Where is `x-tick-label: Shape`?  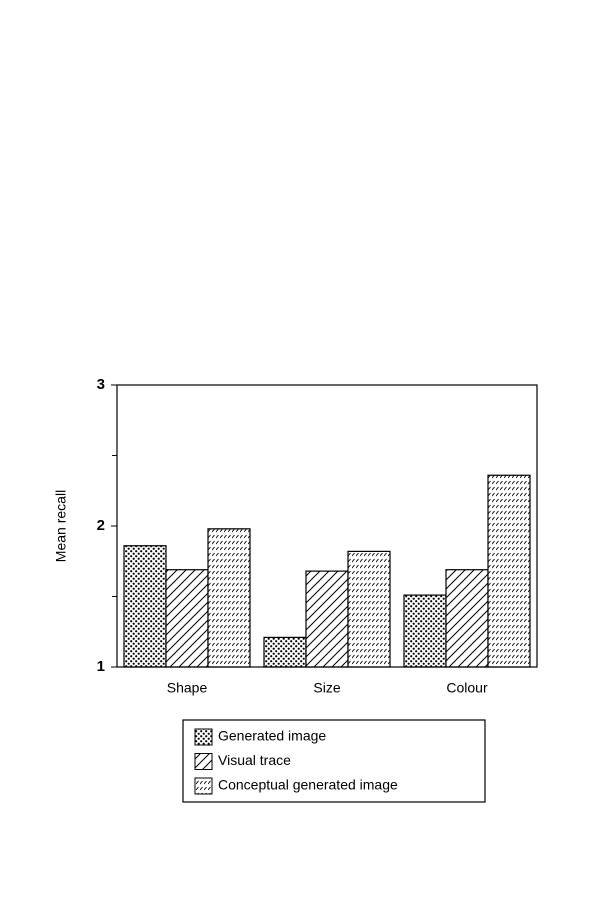
x-tick-label: Shape is located at coordinates (187, 688).